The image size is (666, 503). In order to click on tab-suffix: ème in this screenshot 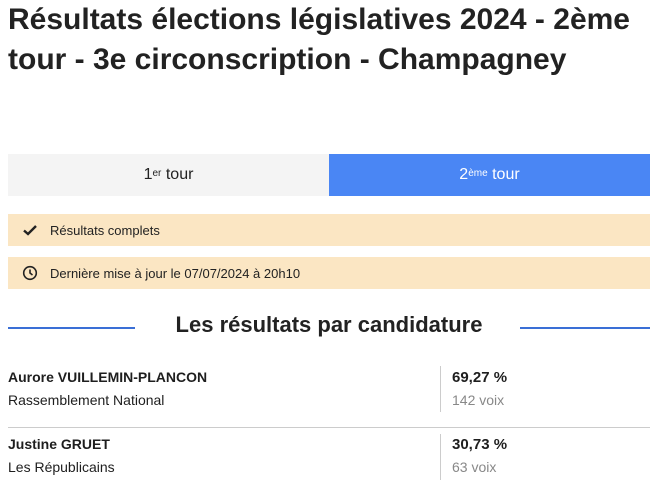, I will do `click(478, 173)`.